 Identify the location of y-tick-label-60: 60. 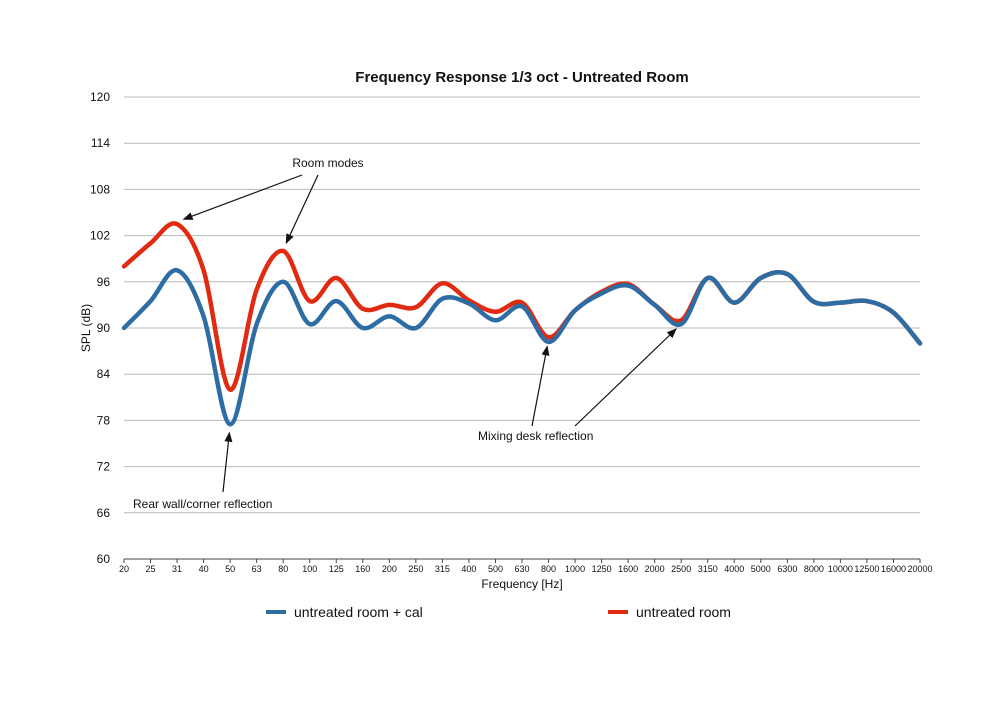
(104, 559).